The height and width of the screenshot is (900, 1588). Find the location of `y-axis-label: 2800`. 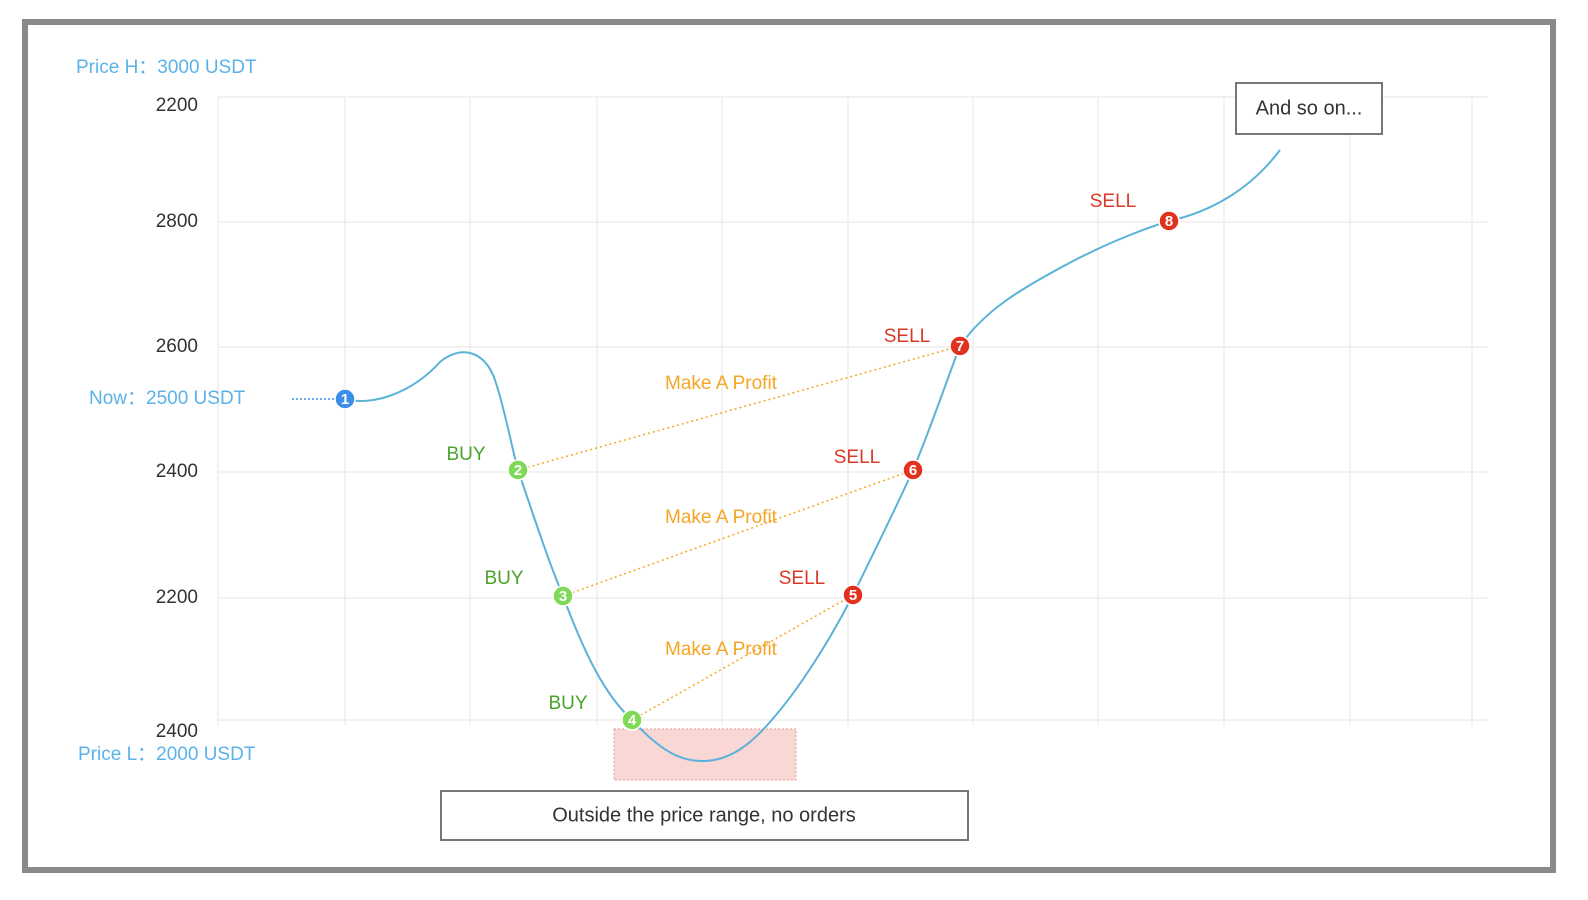

y-axis-label: 2800 is located at coordinates (177, 221).